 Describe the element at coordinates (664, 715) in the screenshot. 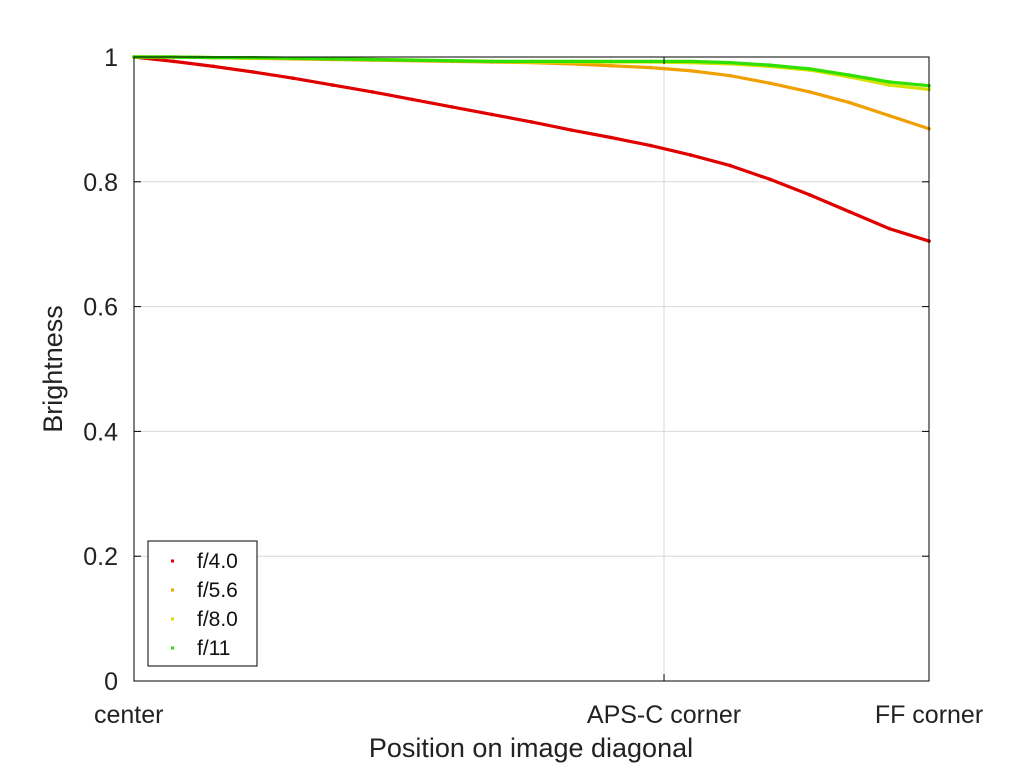

I see `x-tick-label: APS-C corner` at that location.